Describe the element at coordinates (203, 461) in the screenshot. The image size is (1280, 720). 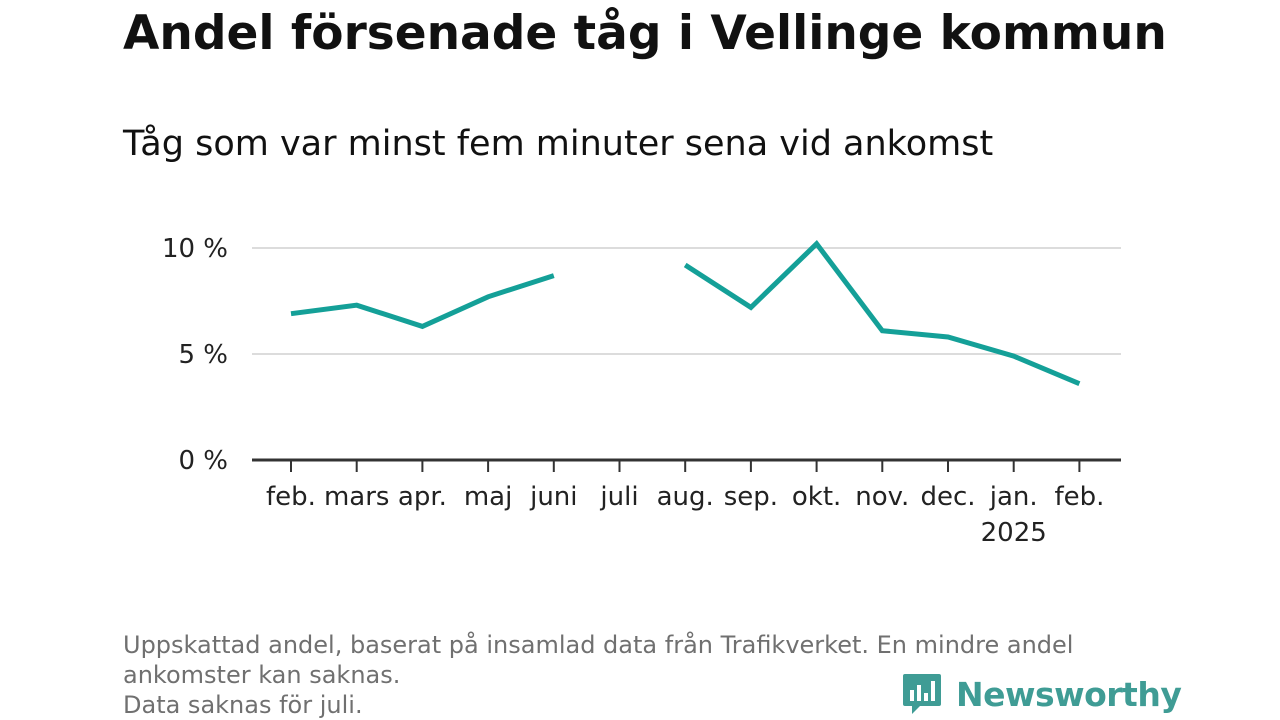
I see `y-tick-label: 0 %` at that location.